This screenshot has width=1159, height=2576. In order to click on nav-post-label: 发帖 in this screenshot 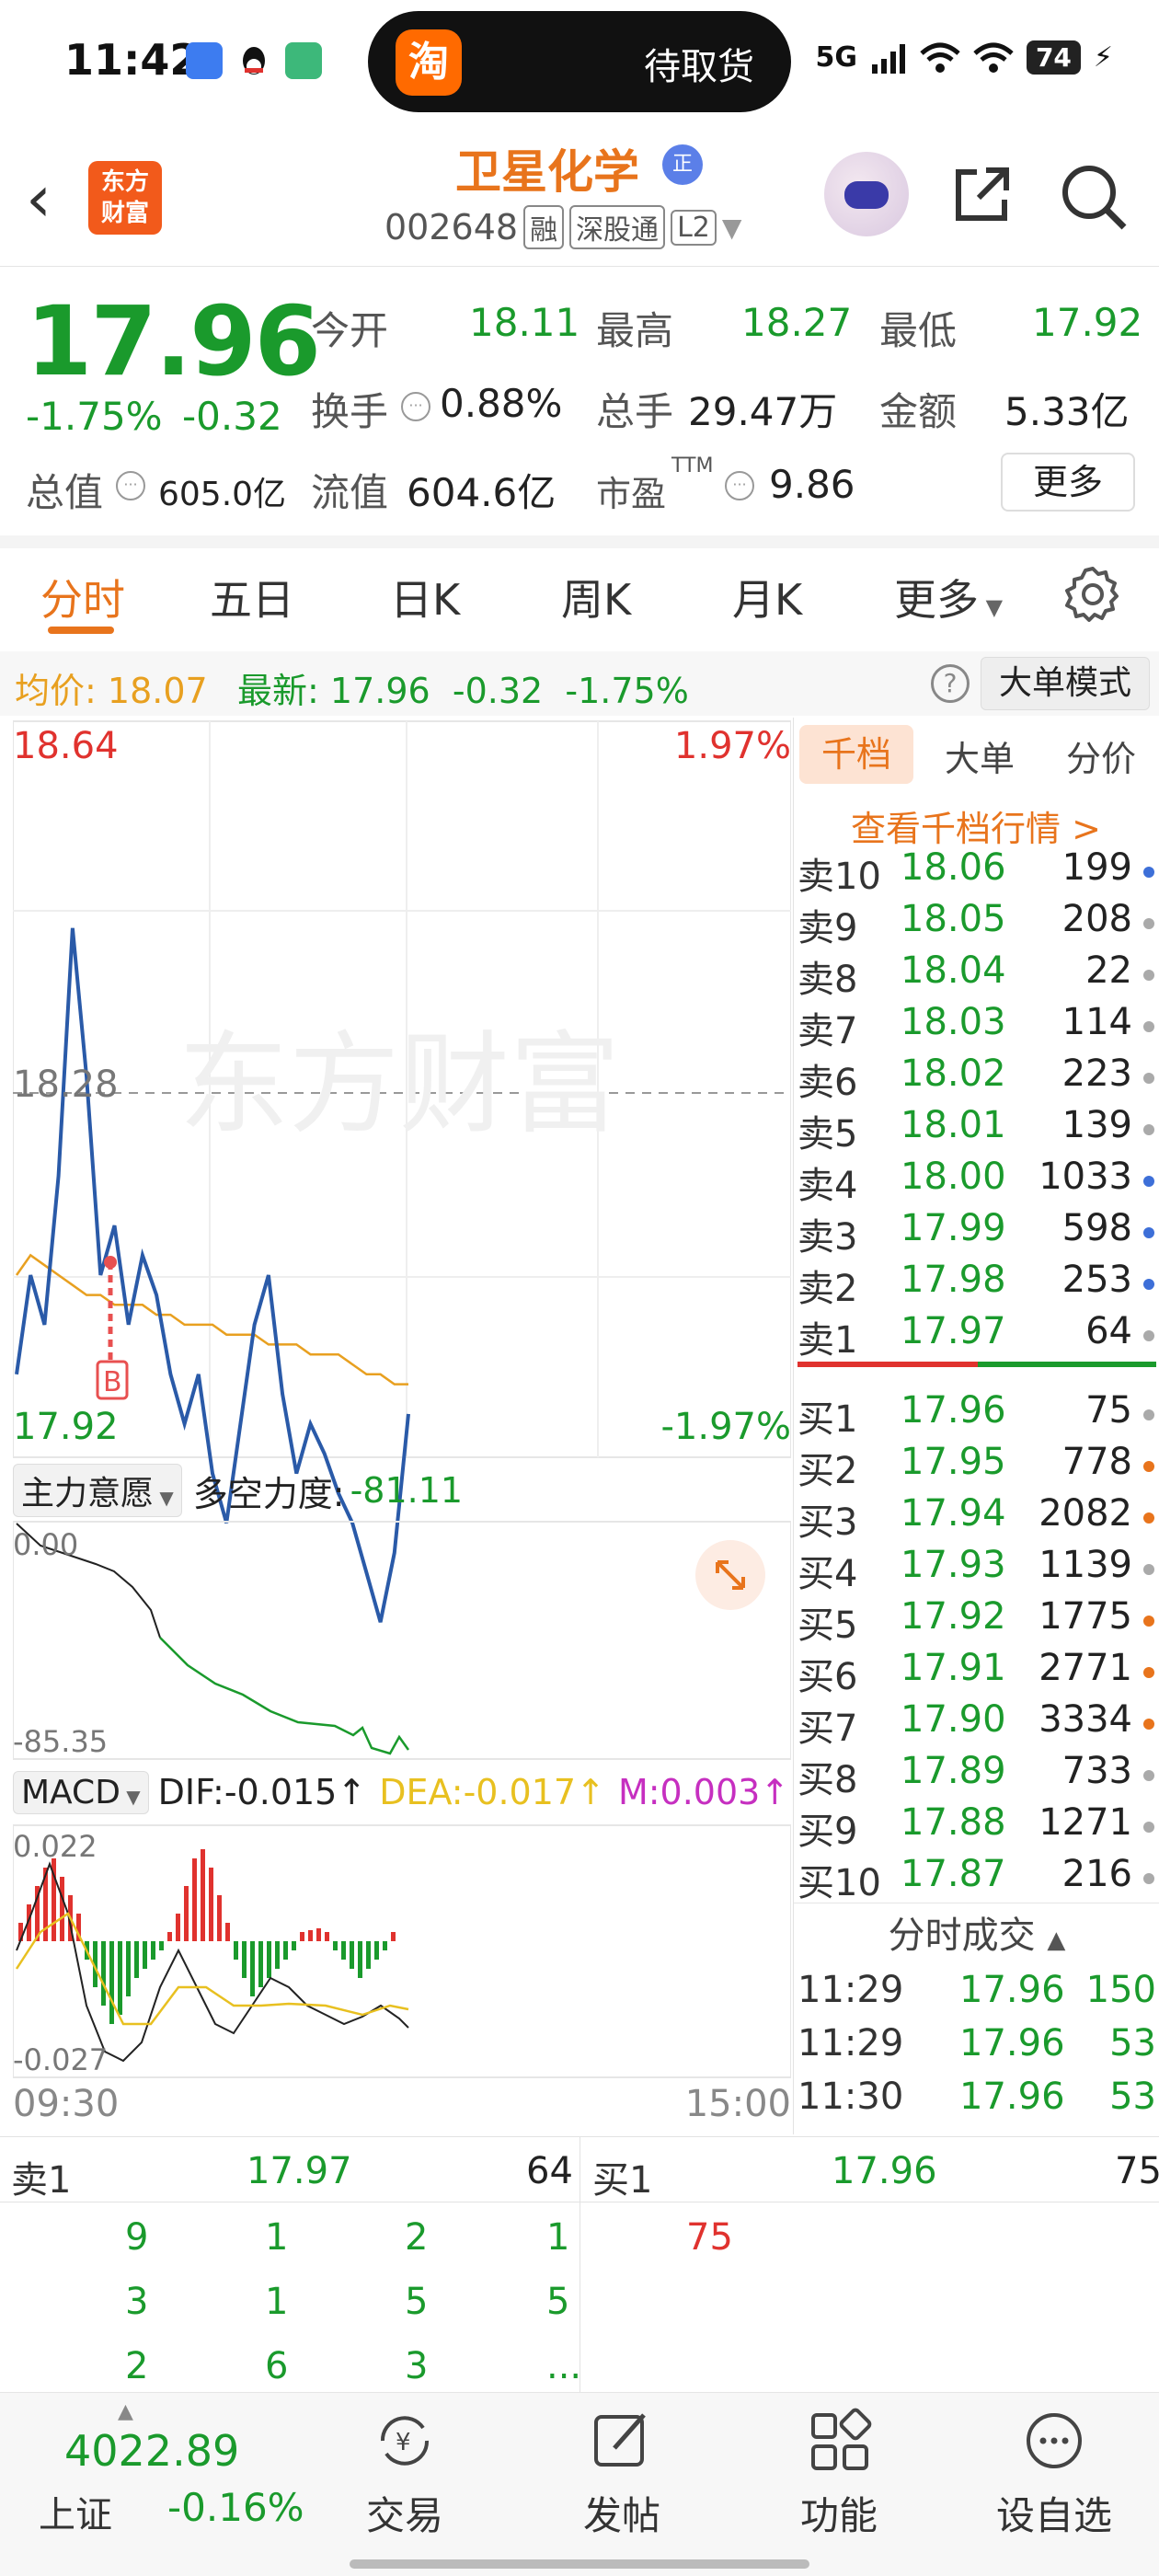, I will do `click(621, 2515)`.